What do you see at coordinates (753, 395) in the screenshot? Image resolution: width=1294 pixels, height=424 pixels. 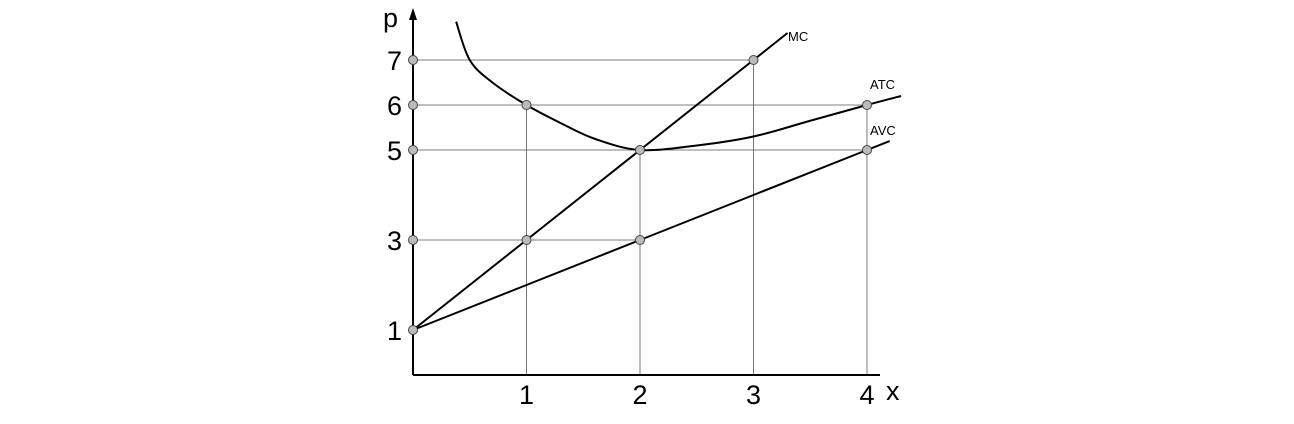 I see `x-tick-label: 3` at bounding box center [753, 395].